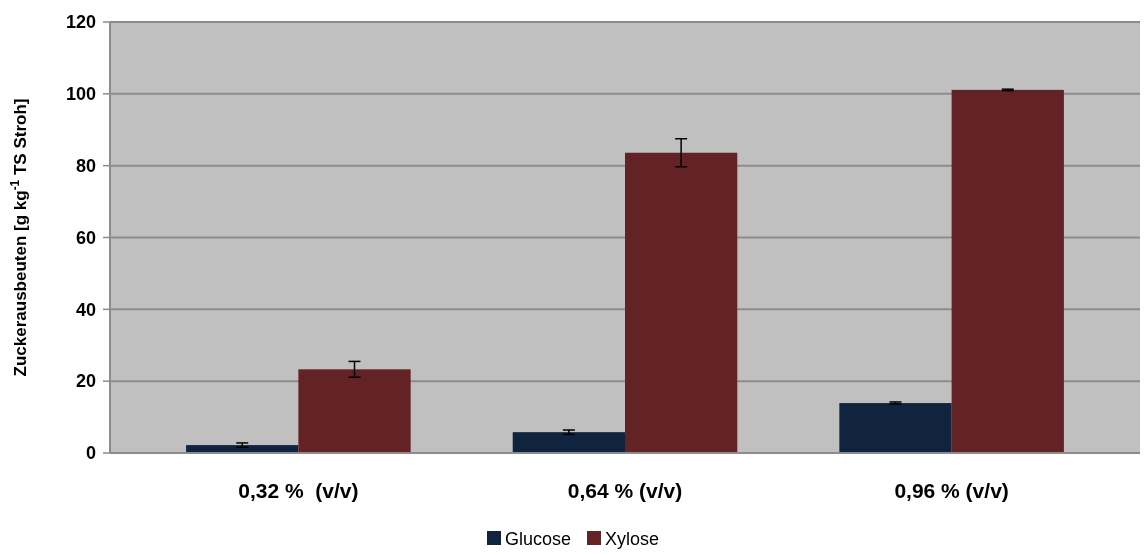  What do you see at coordinates (625, 490) in the screenshot?
I see `x-tick-label: 0,64 % (v/v)` at bounding box center [625, 490].